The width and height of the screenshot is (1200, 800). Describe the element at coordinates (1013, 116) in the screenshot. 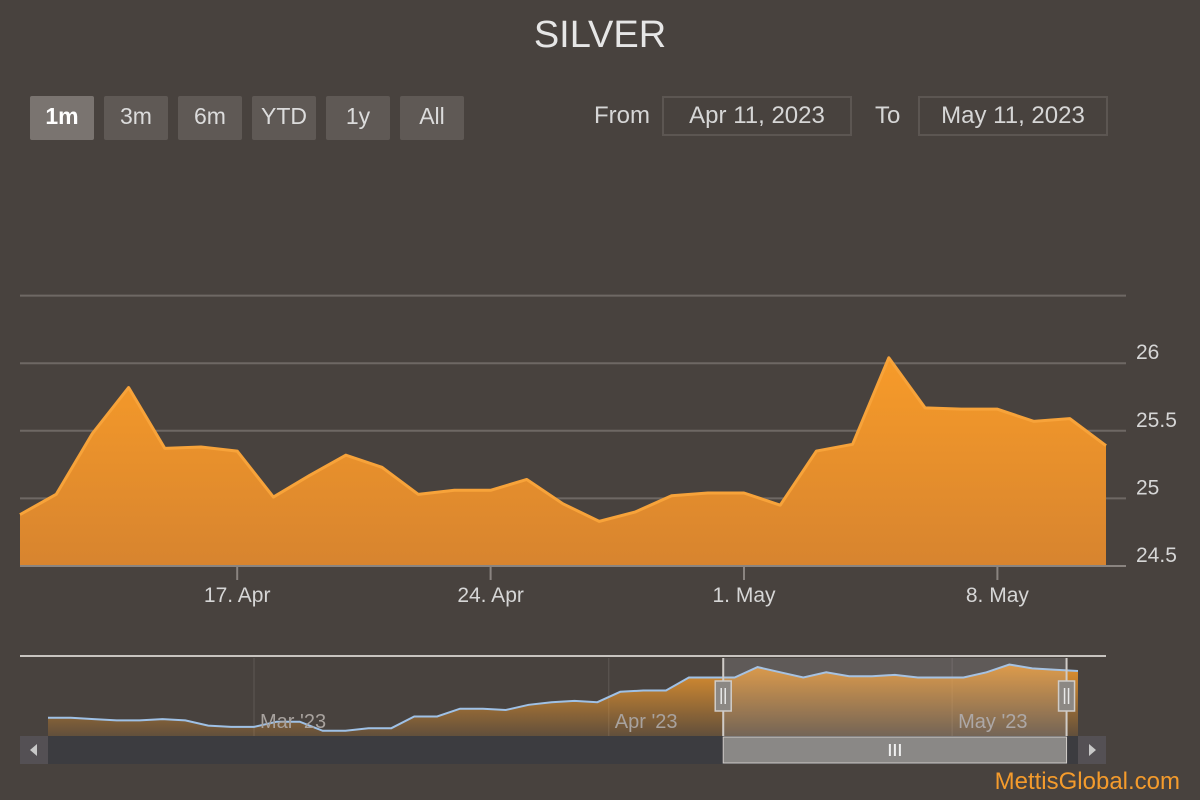

I see `to-date-input: May 11, 2023` at that location.